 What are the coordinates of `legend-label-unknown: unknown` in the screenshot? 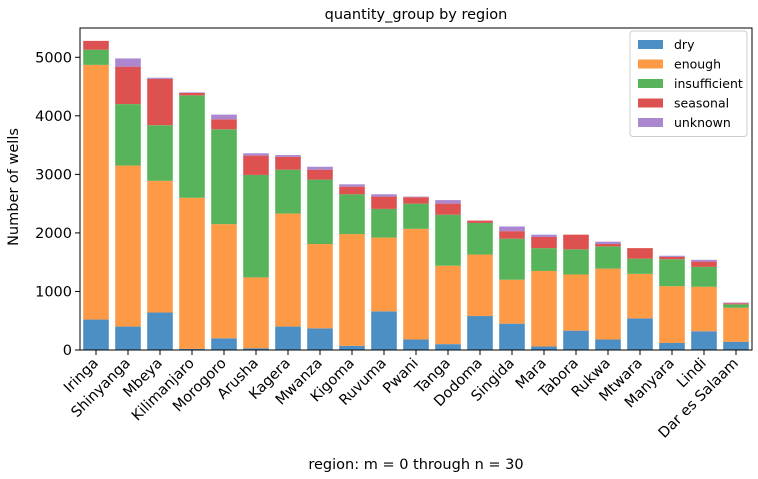 It's located at (702, 122).